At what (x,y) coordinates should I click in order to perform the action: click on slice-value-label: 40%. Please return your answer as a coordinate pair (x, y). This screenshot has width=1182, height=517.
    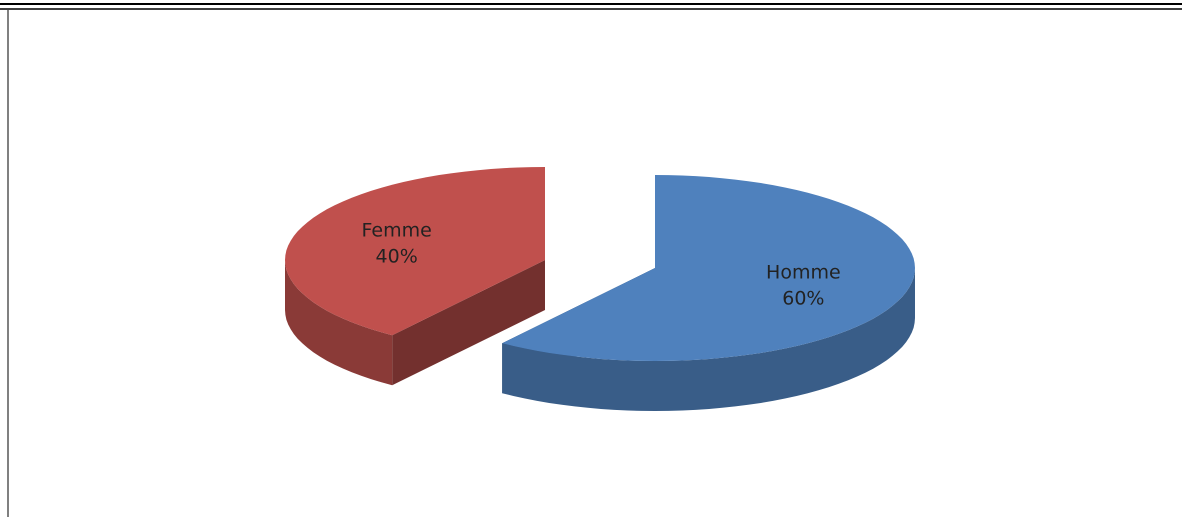
    Looking at the image, I should click on (397, 256).